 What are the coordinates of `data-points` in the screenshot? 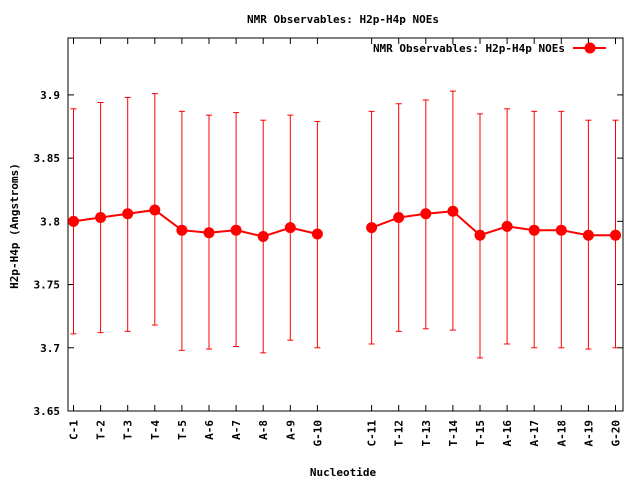 It's located at (344, 223).